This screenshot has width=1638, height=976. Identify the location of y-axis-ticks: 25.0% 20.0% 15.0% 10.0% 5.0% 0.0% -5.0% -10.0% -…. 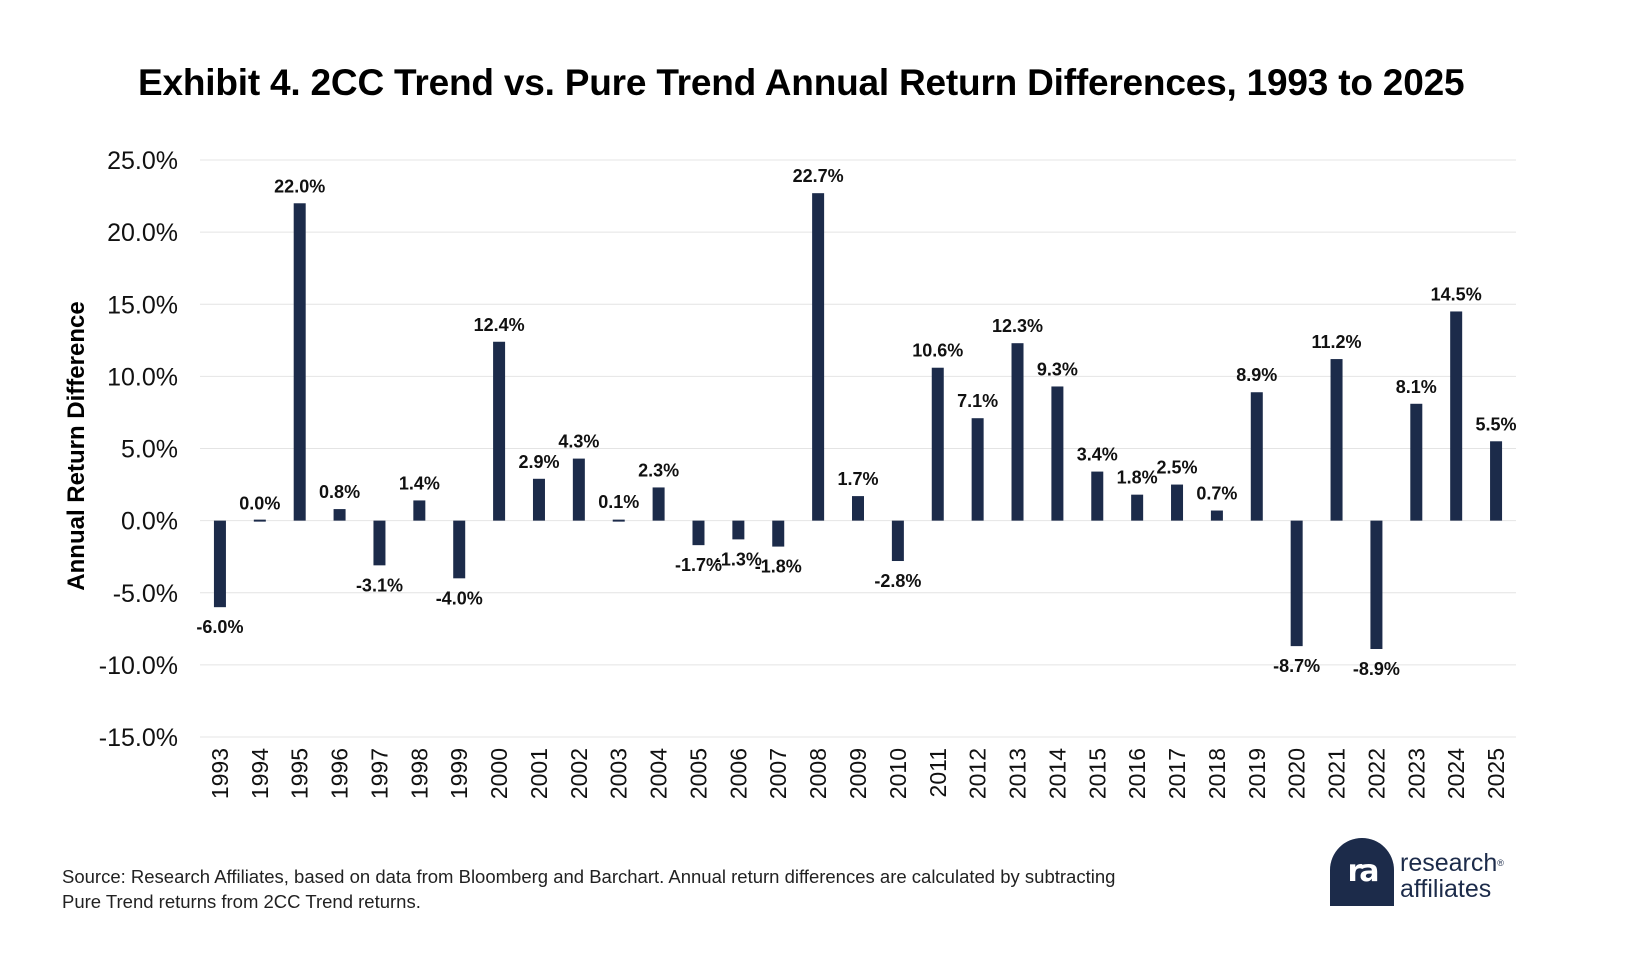
(138, 449).